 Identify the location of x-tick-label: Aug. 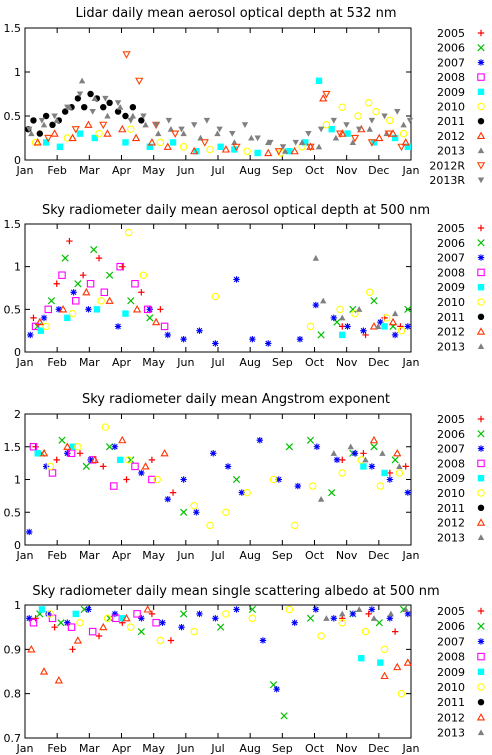
(249, 555).